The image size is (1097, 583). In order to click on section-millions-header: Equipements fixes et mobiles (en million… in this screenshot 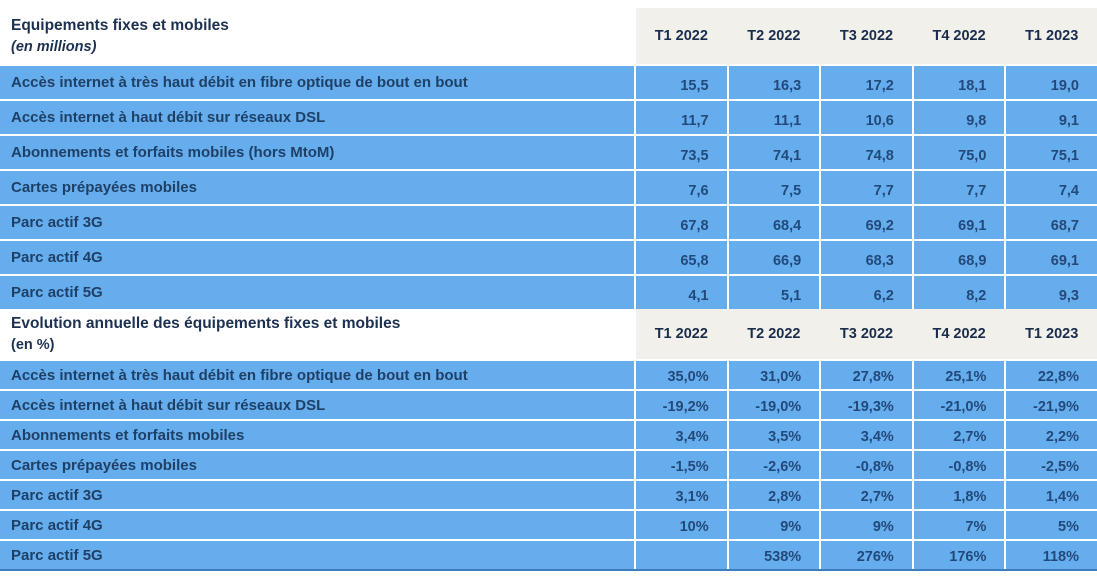, I will do `click(317, 36)`.